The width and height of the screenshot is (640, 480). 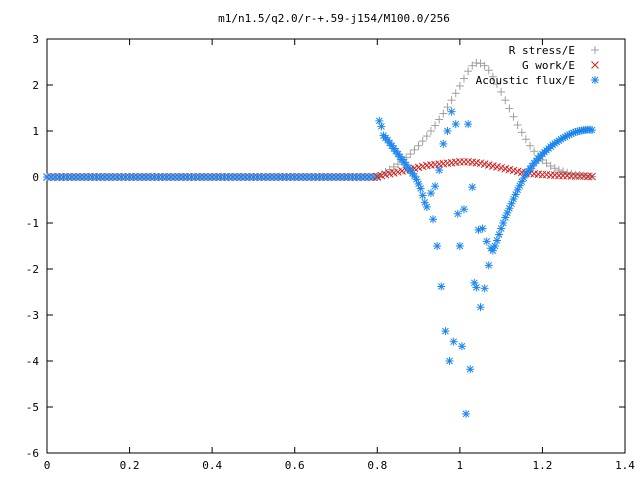 What do you see at coordinates (625, 465) in the screenshot?
I see `x-tick-label: 1.4` at bounding box center [625, 465].